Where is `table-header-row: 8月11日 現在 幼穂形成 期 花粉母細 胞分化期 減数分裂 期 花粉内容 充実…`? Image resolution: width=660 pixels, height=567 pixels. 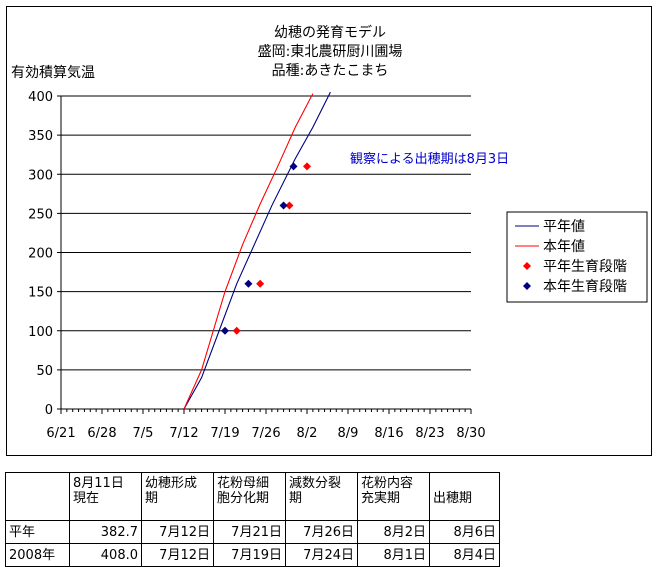
table-header-row: 8月11日 現在 幼穂形成 期 花粉母細 胞分化期 減数分裂 期 花粉内容 充実… is located at coordinates (252, 496).